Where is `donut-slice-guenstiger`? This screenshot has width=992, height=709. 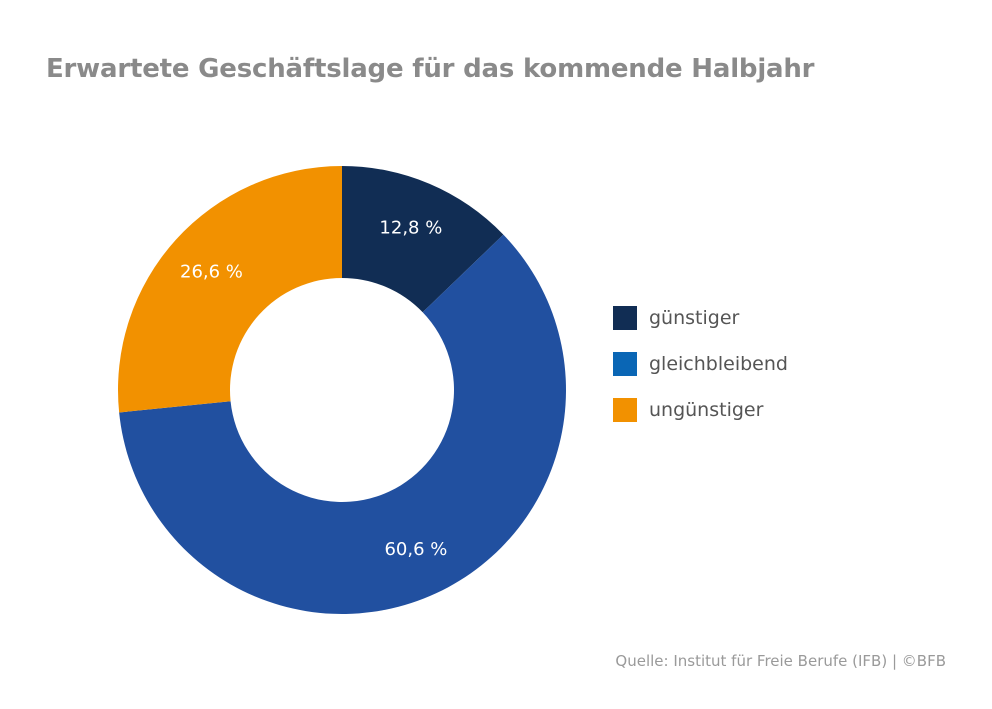
donut-slice-guenstiger is located at coordinates (423, 239).